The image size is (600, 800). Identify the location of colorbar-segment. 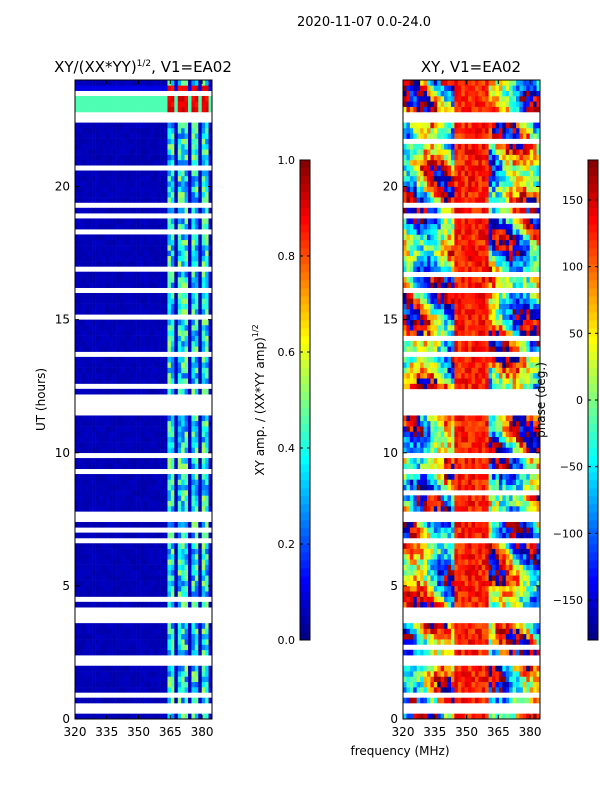
(305, 636).